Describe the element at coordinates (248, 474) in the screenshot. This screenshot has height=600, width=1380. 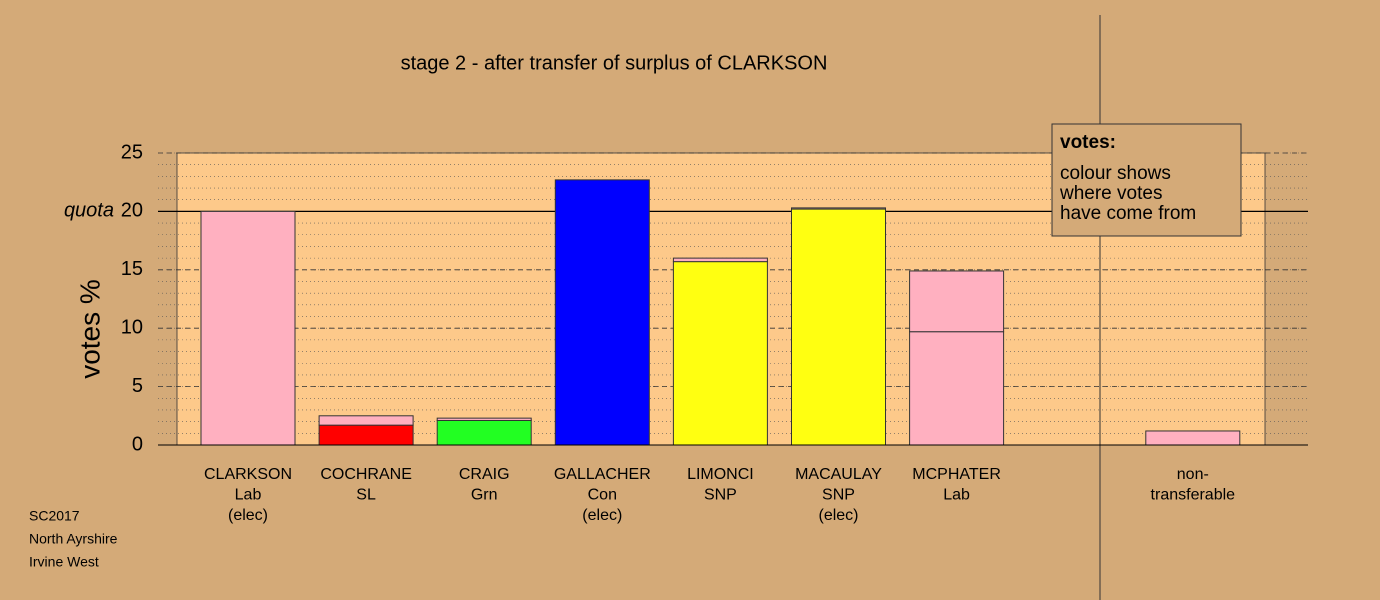
I see `x-tick-label: CLARKSON` at that location.